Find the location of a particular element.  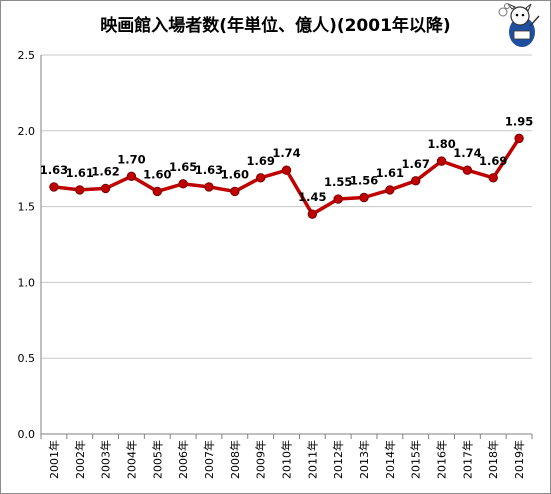

x-tick-label: 2001年 is located at coordinates (54, 459).